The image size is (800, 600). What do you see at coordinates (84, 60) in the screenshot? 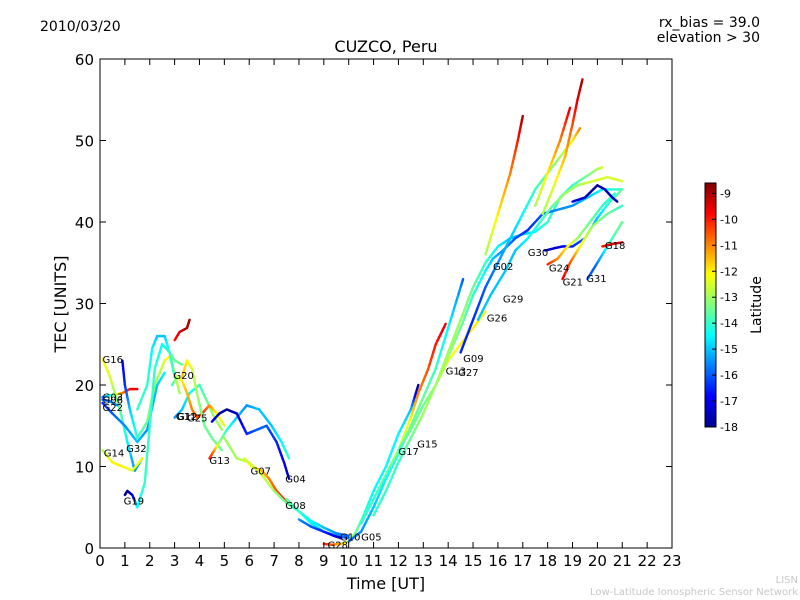
I see `y-tick-label: 60` at bounding box center [84, 60].